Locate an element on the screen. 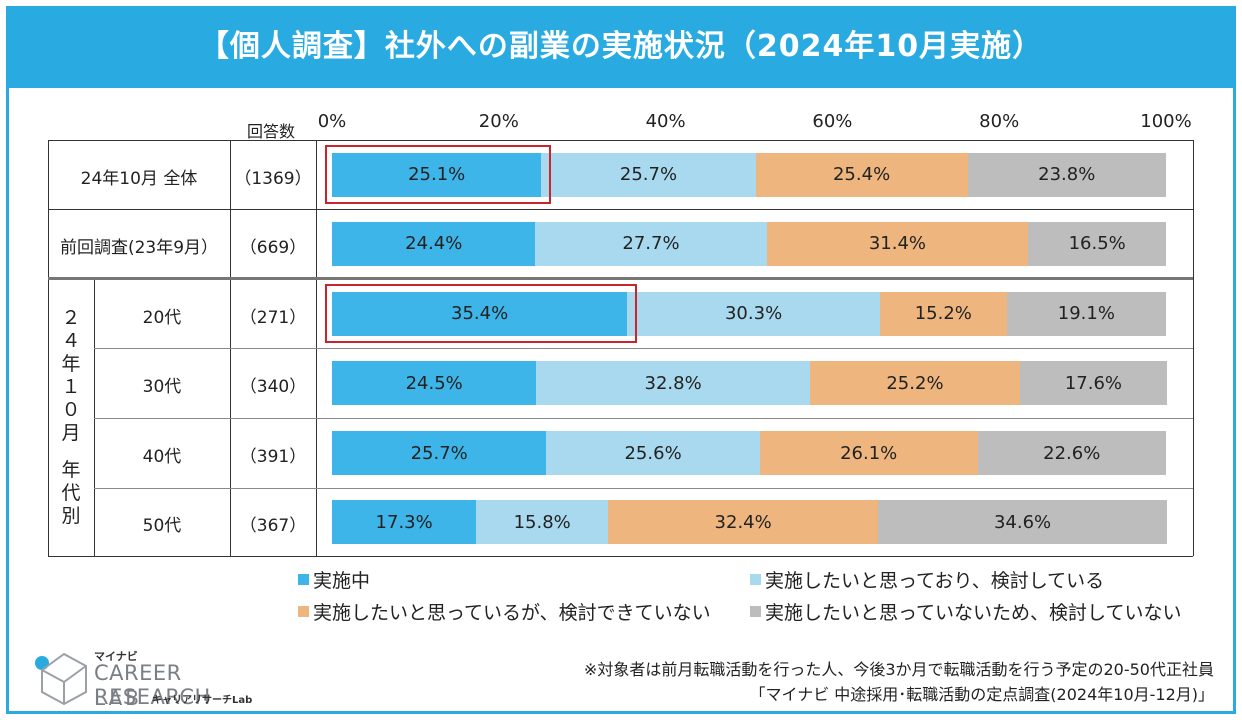  chart-title: 【個人調査】社外への副業の実施状況（2024年10月実施） is located at coordinates (621, 46).